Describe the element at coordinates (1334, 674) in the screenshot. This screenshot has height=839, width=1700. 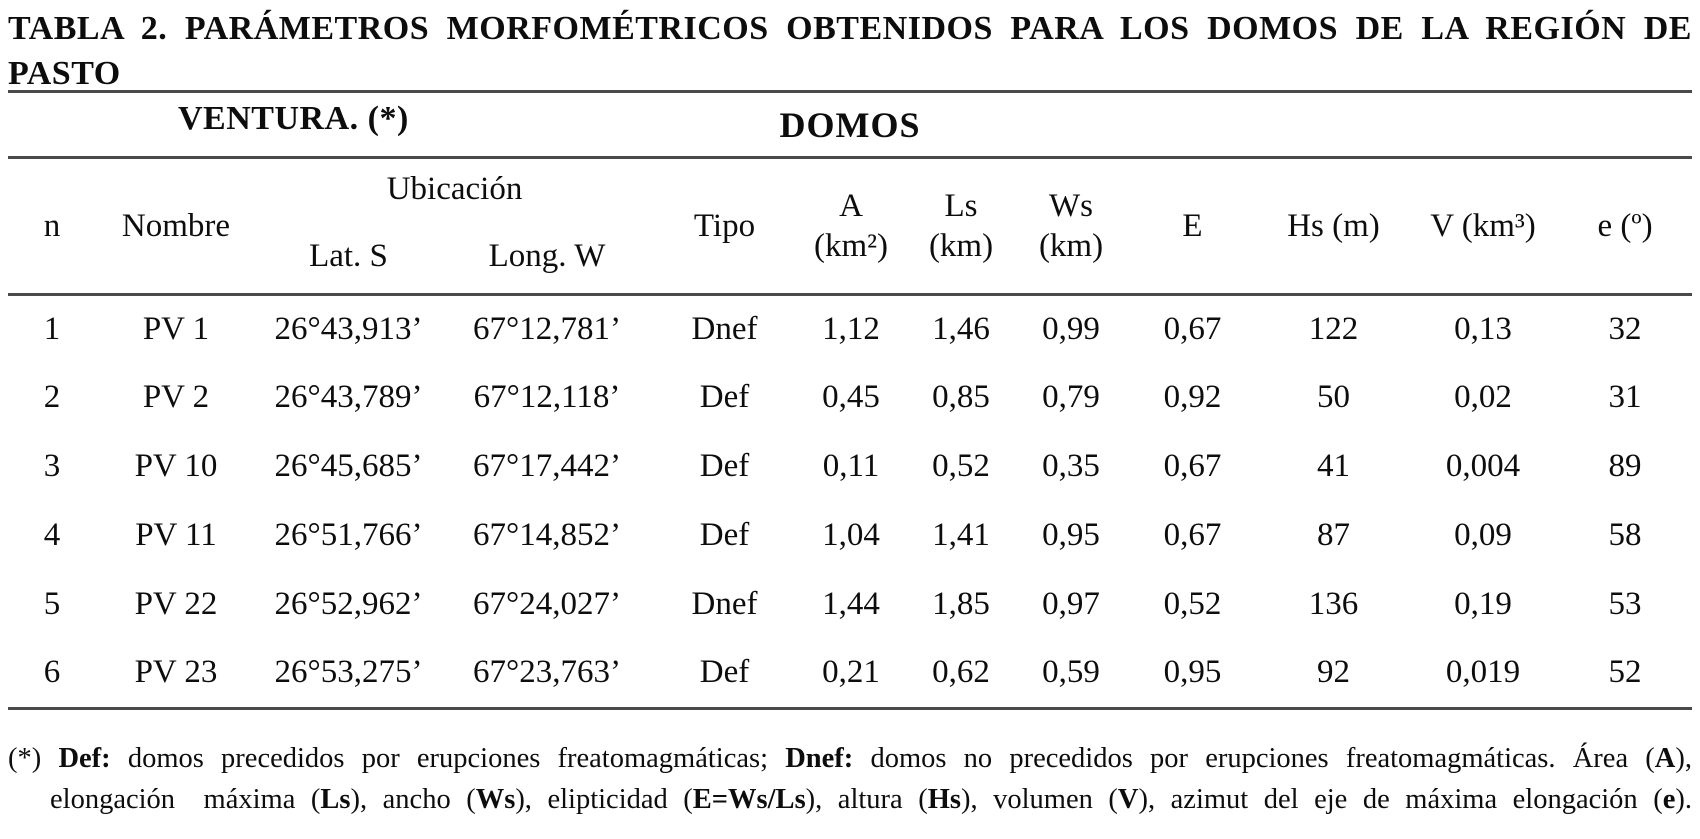
I see `cell-hs: 92` at that location.